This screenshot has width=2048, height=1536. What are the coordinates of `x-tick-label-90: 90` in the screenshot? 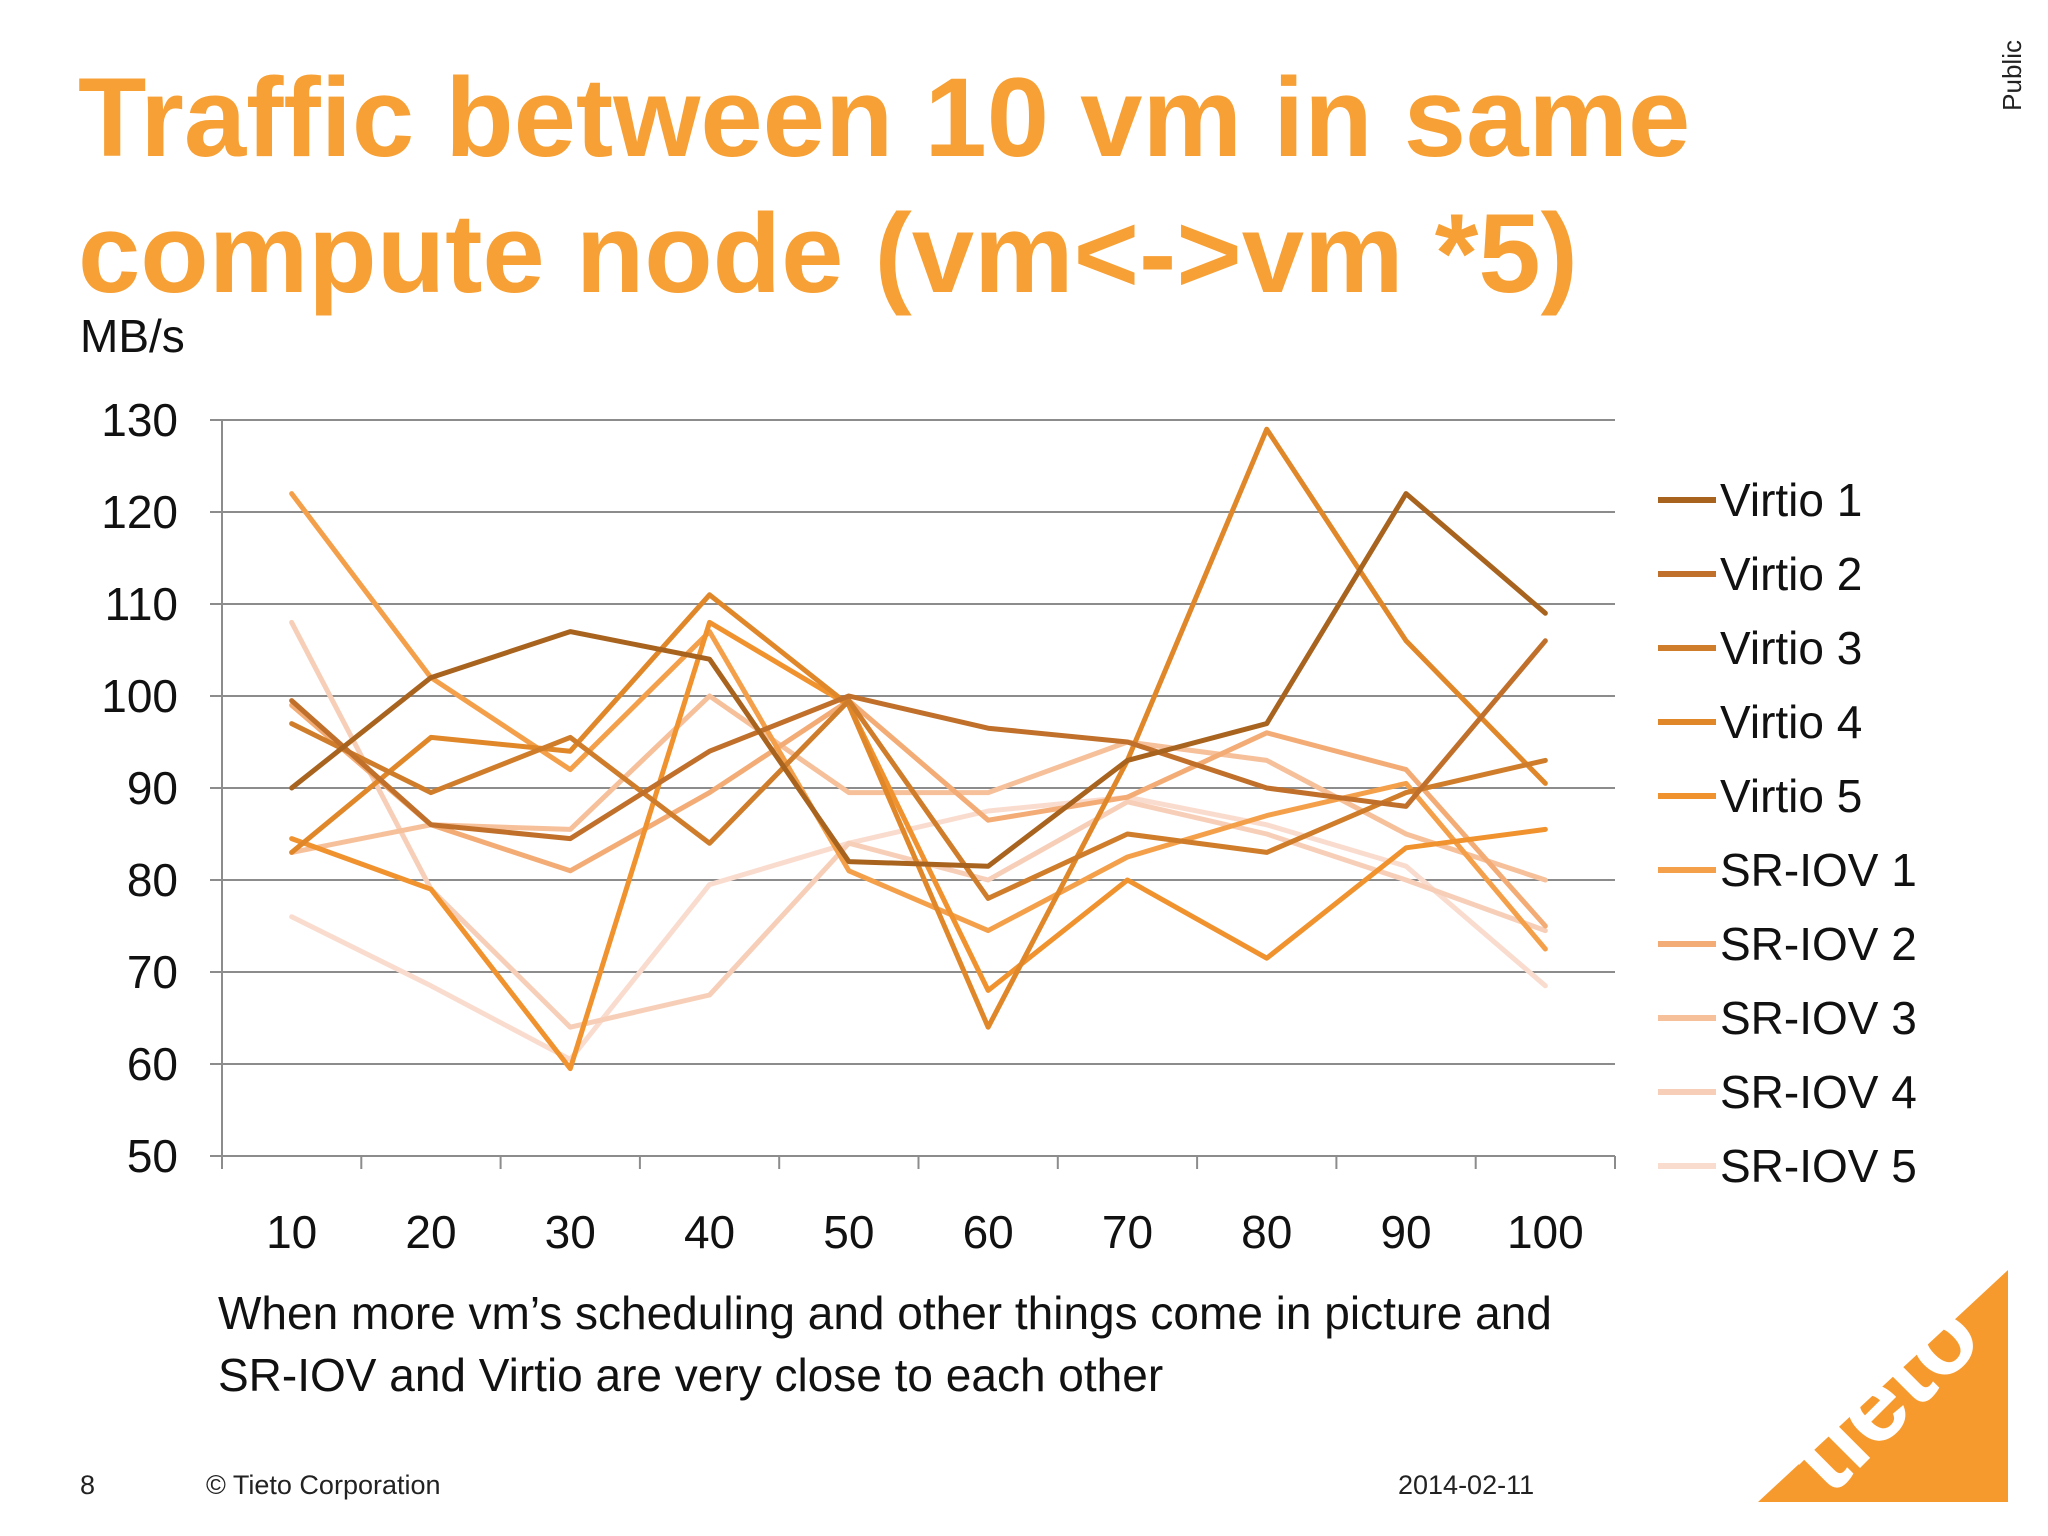 It's located at (1405, 1232).